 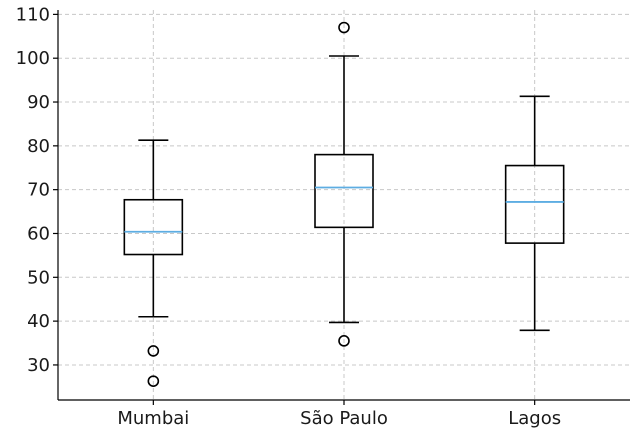 I want to click on box-group-lagos, so click(x=534, y=213).